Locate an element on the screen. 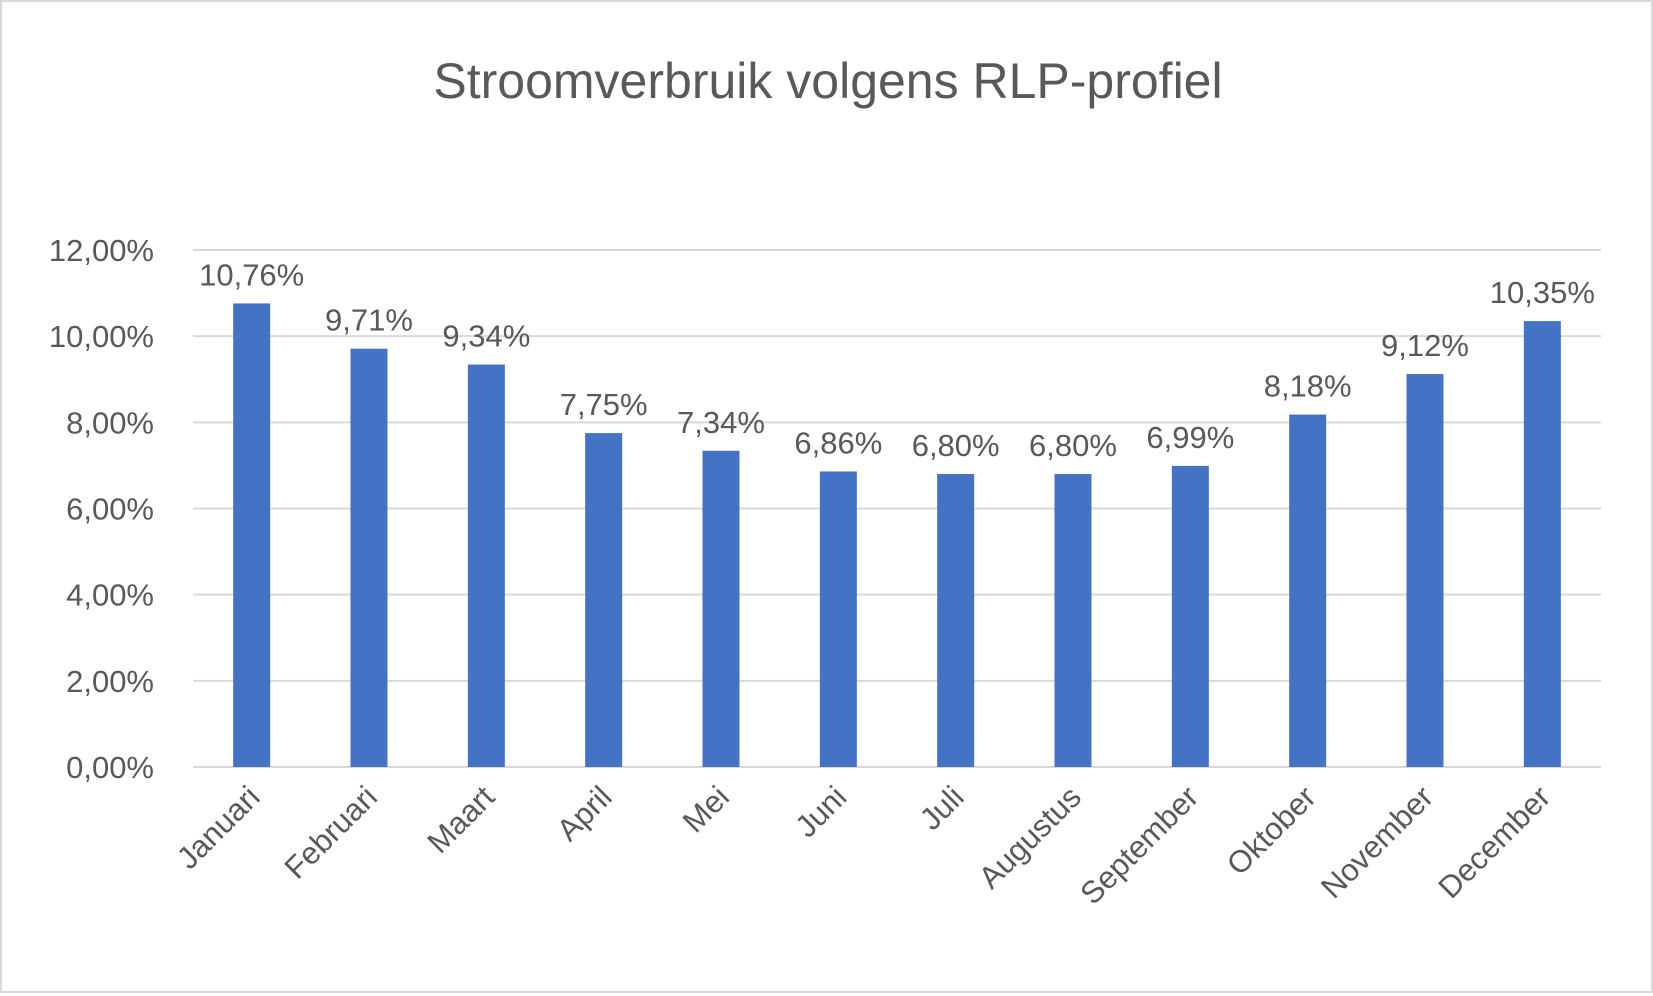  x-tick-label: Juli is located at coordinates (942, 808).